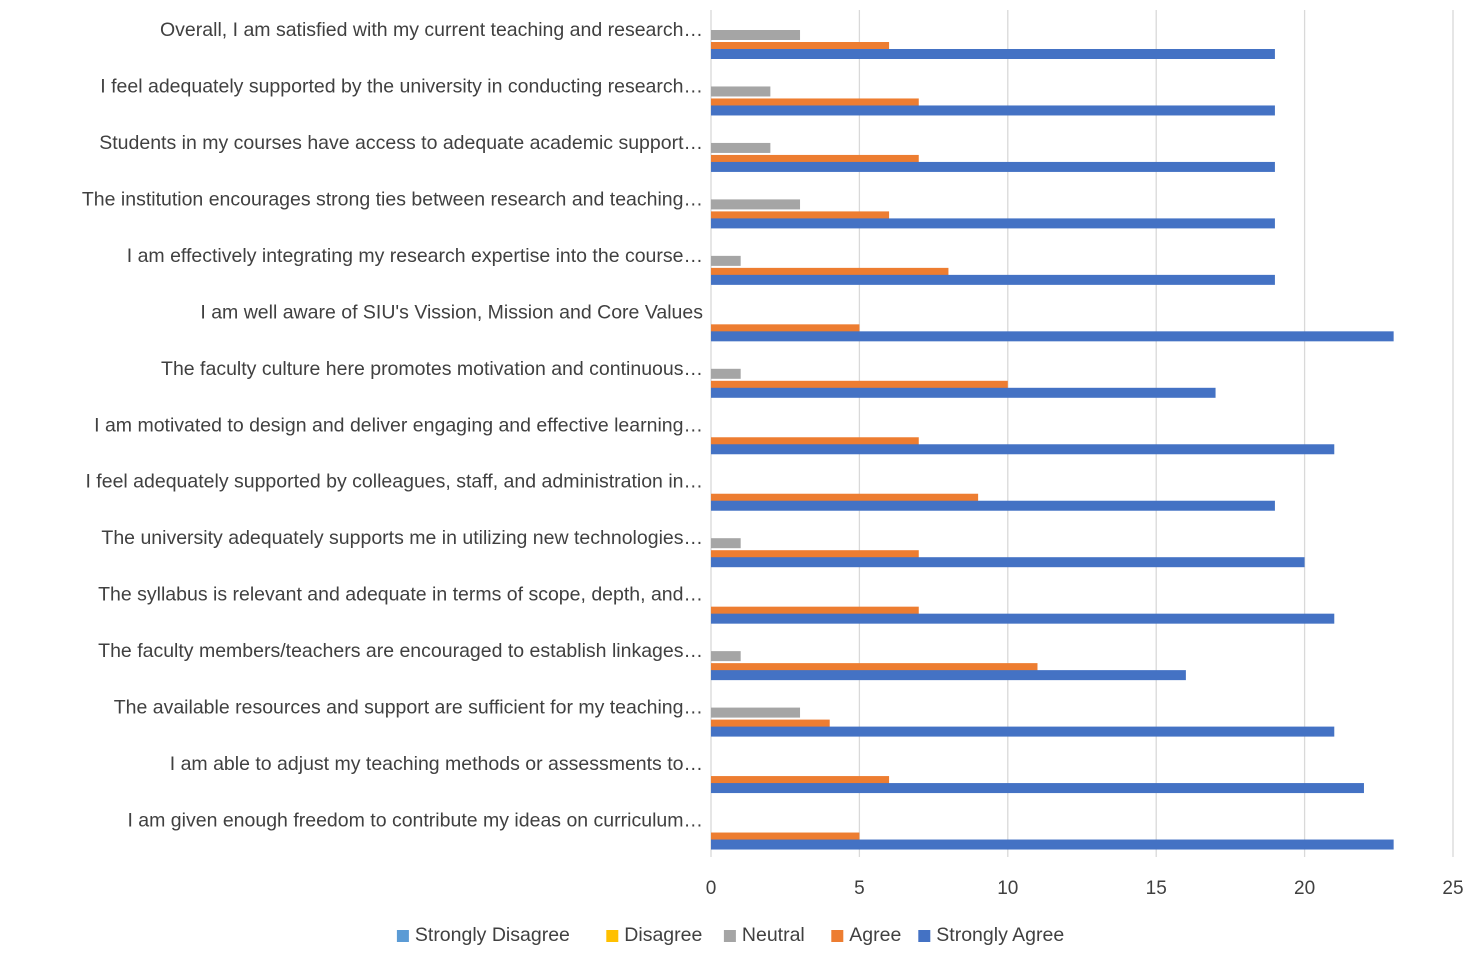 The width and height of the screenshot is (1475, 959). Describe the element at coordinates (1452, 888) in the screenshot. I see `x-tick-label: 25` at that location.